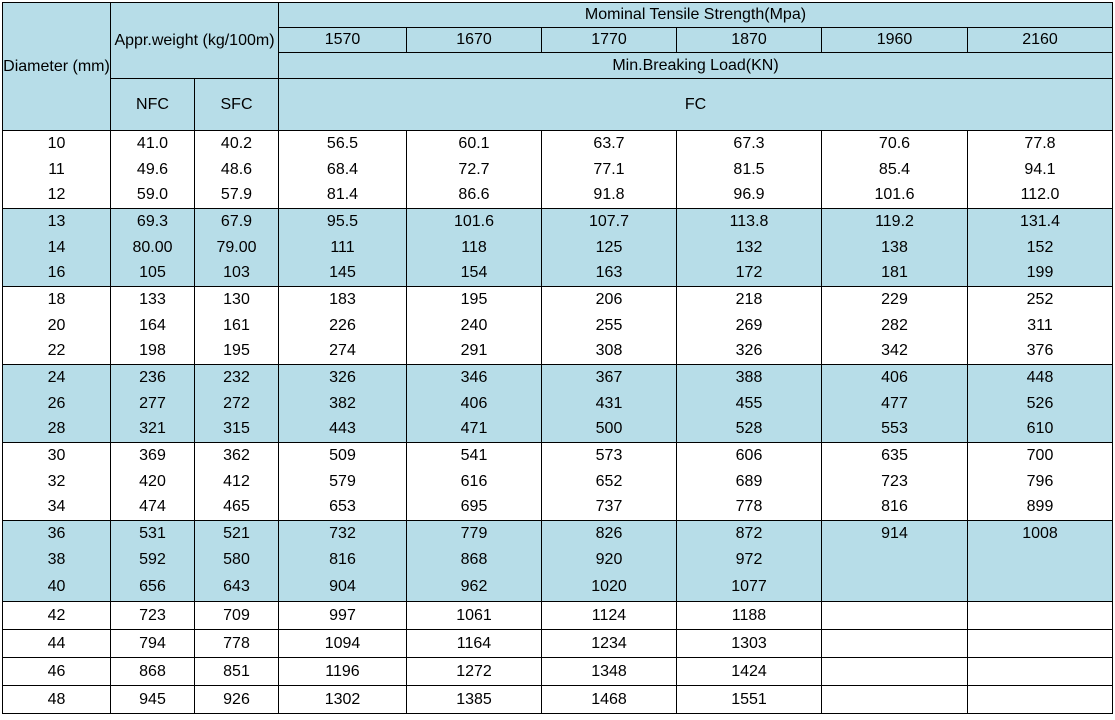  Describe the element at coordinates (342, 403) in the screenshot. I see `cell-load-1570: 382` at that location.